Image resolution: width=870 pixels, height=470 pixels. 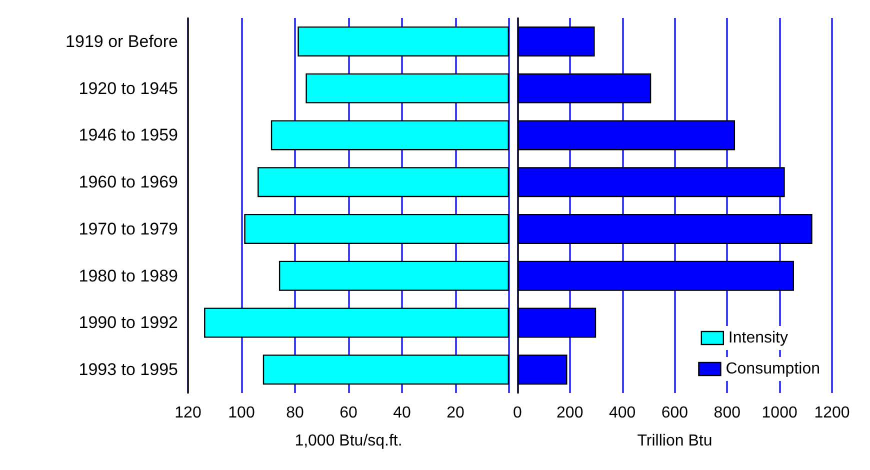 What do you see at coordinates (674, 413) in the screenshot?
I see `x-tick-label: 600` at bounding box center [674, 413].